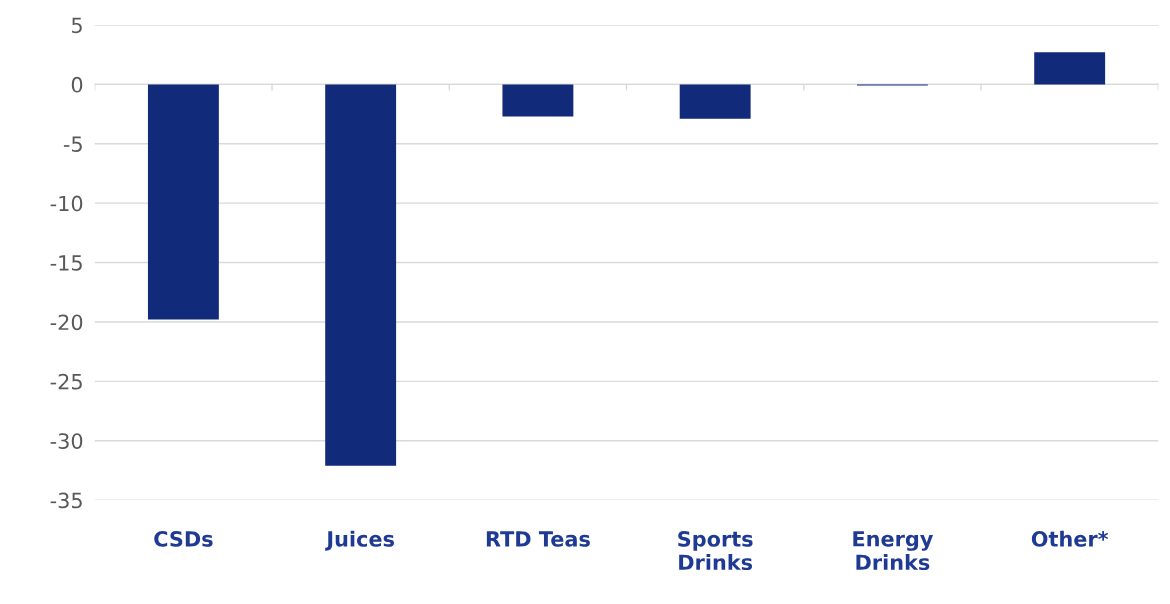  Describe the element at coordinates (77, 25) in the screenshot. I see `y-tick-label: 5` at that location.